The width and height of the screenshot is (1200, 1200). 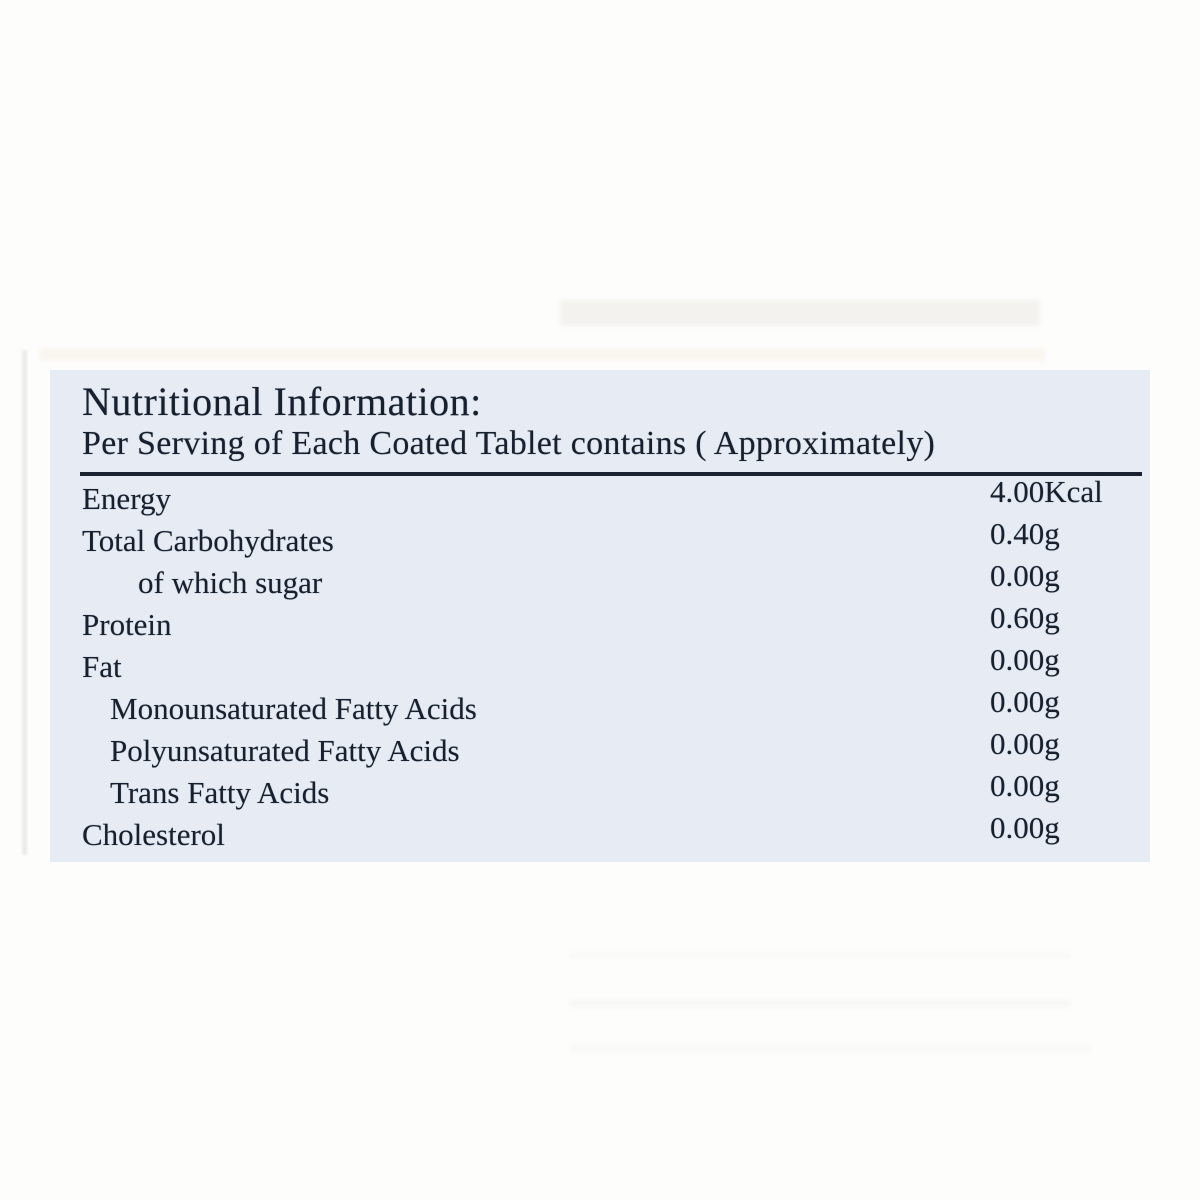 What do you see at coordinates (153, 834) in the screenshot?
I see `nutrient-name: Cholesterol` at bounding box center [153, 834].